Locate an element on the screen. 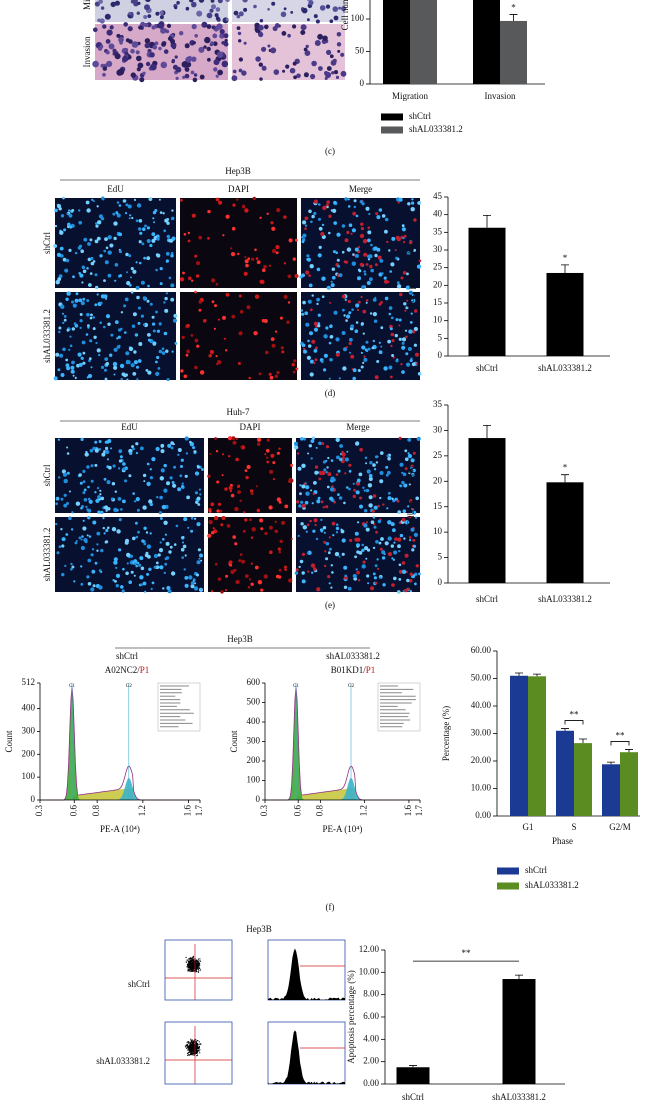  row-label: shCtrl is located at coordinates (47, 243).